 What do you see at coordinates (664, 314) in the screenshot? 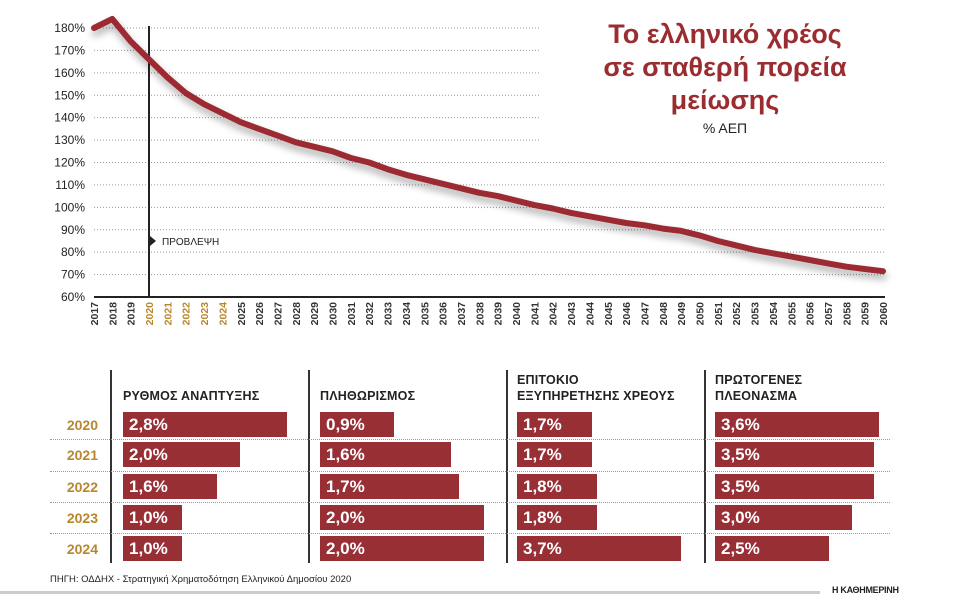
I see `x-tick-label: 2048` at bounding box center [664, 314].